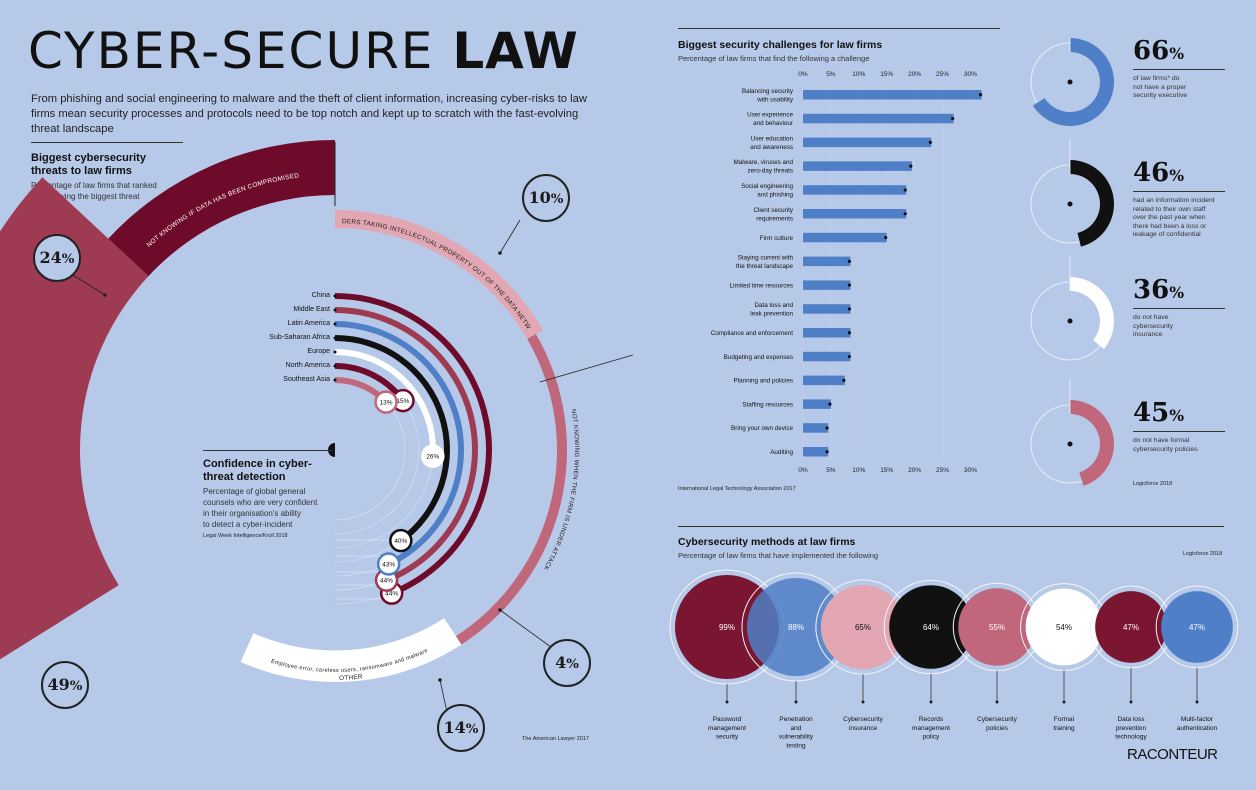 This screenshot has width=1256, height=790. I want to click on ch-label-3-1: zero-day threats, so click(771, 171).